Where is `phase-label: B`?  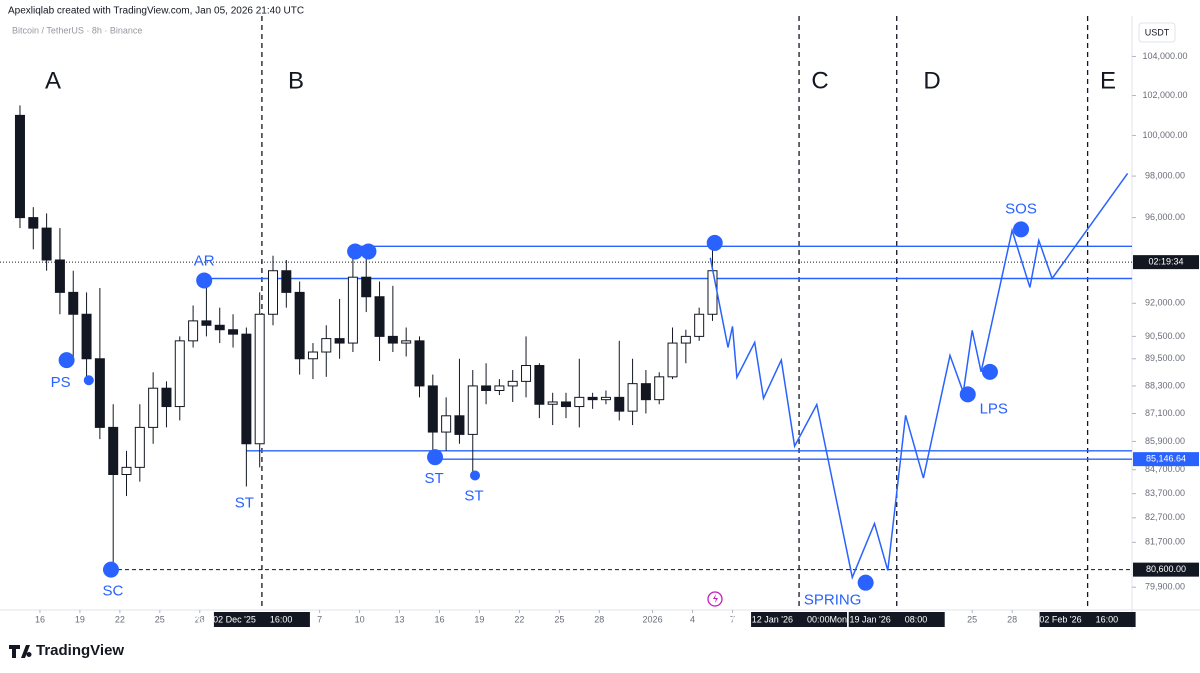 phase-label: B is located at coordinates (296, 80).